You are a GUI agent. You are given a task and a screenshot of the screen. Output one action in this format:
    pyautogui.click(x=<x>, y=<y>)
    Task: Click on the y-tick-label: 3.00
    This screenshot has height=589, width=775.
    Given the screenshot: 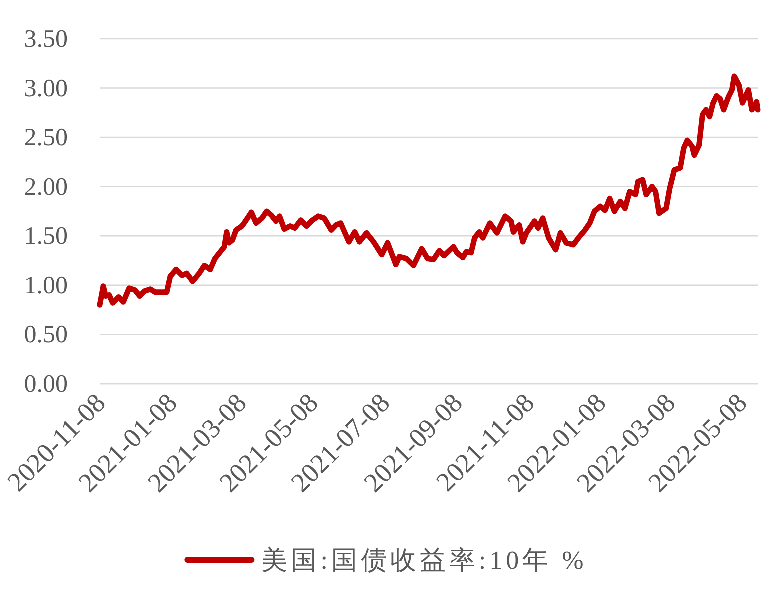 What is the action you would take?
    pyautogui.click(x=46, y=88)
    